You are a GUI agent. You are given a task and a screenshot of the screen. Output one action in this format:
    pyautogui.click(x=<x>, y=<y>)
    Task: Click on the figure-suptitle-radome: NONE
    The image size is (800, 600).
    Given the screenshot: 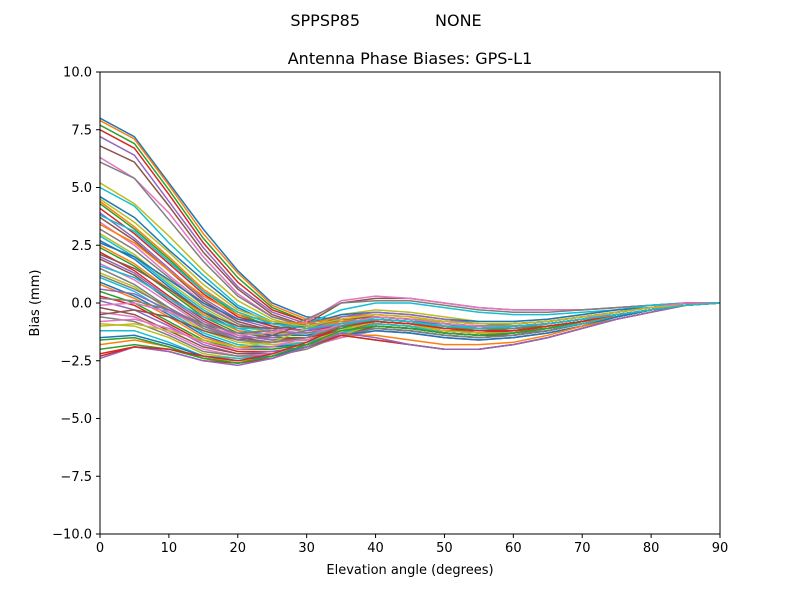 What is the action you would take?
    pyautogui.click(x=458, y=20)
    